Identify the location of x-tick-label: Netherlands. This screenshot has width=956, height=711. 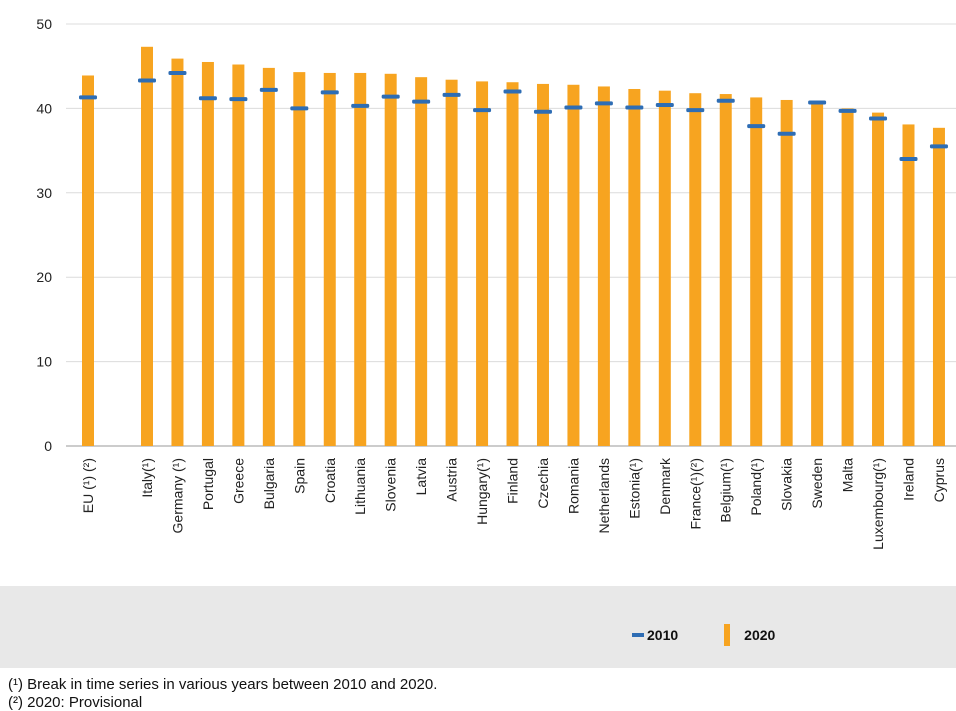
(604, 496).